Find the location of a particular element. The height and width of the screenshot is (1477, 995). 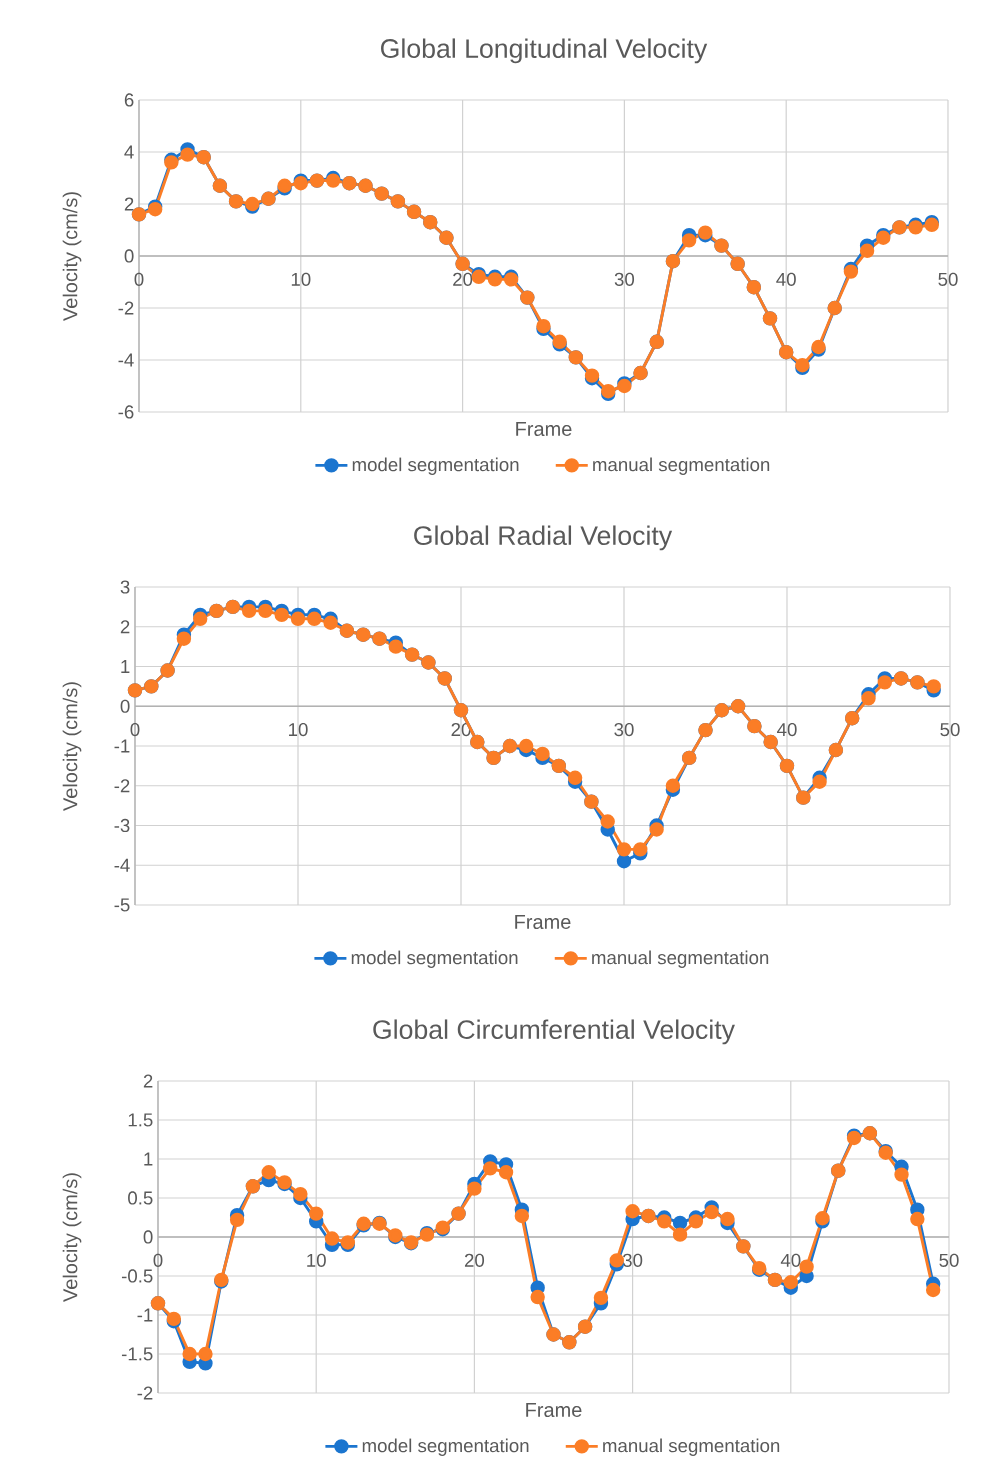

chart-title: Global Radial Velocity is located at coordinates (543, 538).